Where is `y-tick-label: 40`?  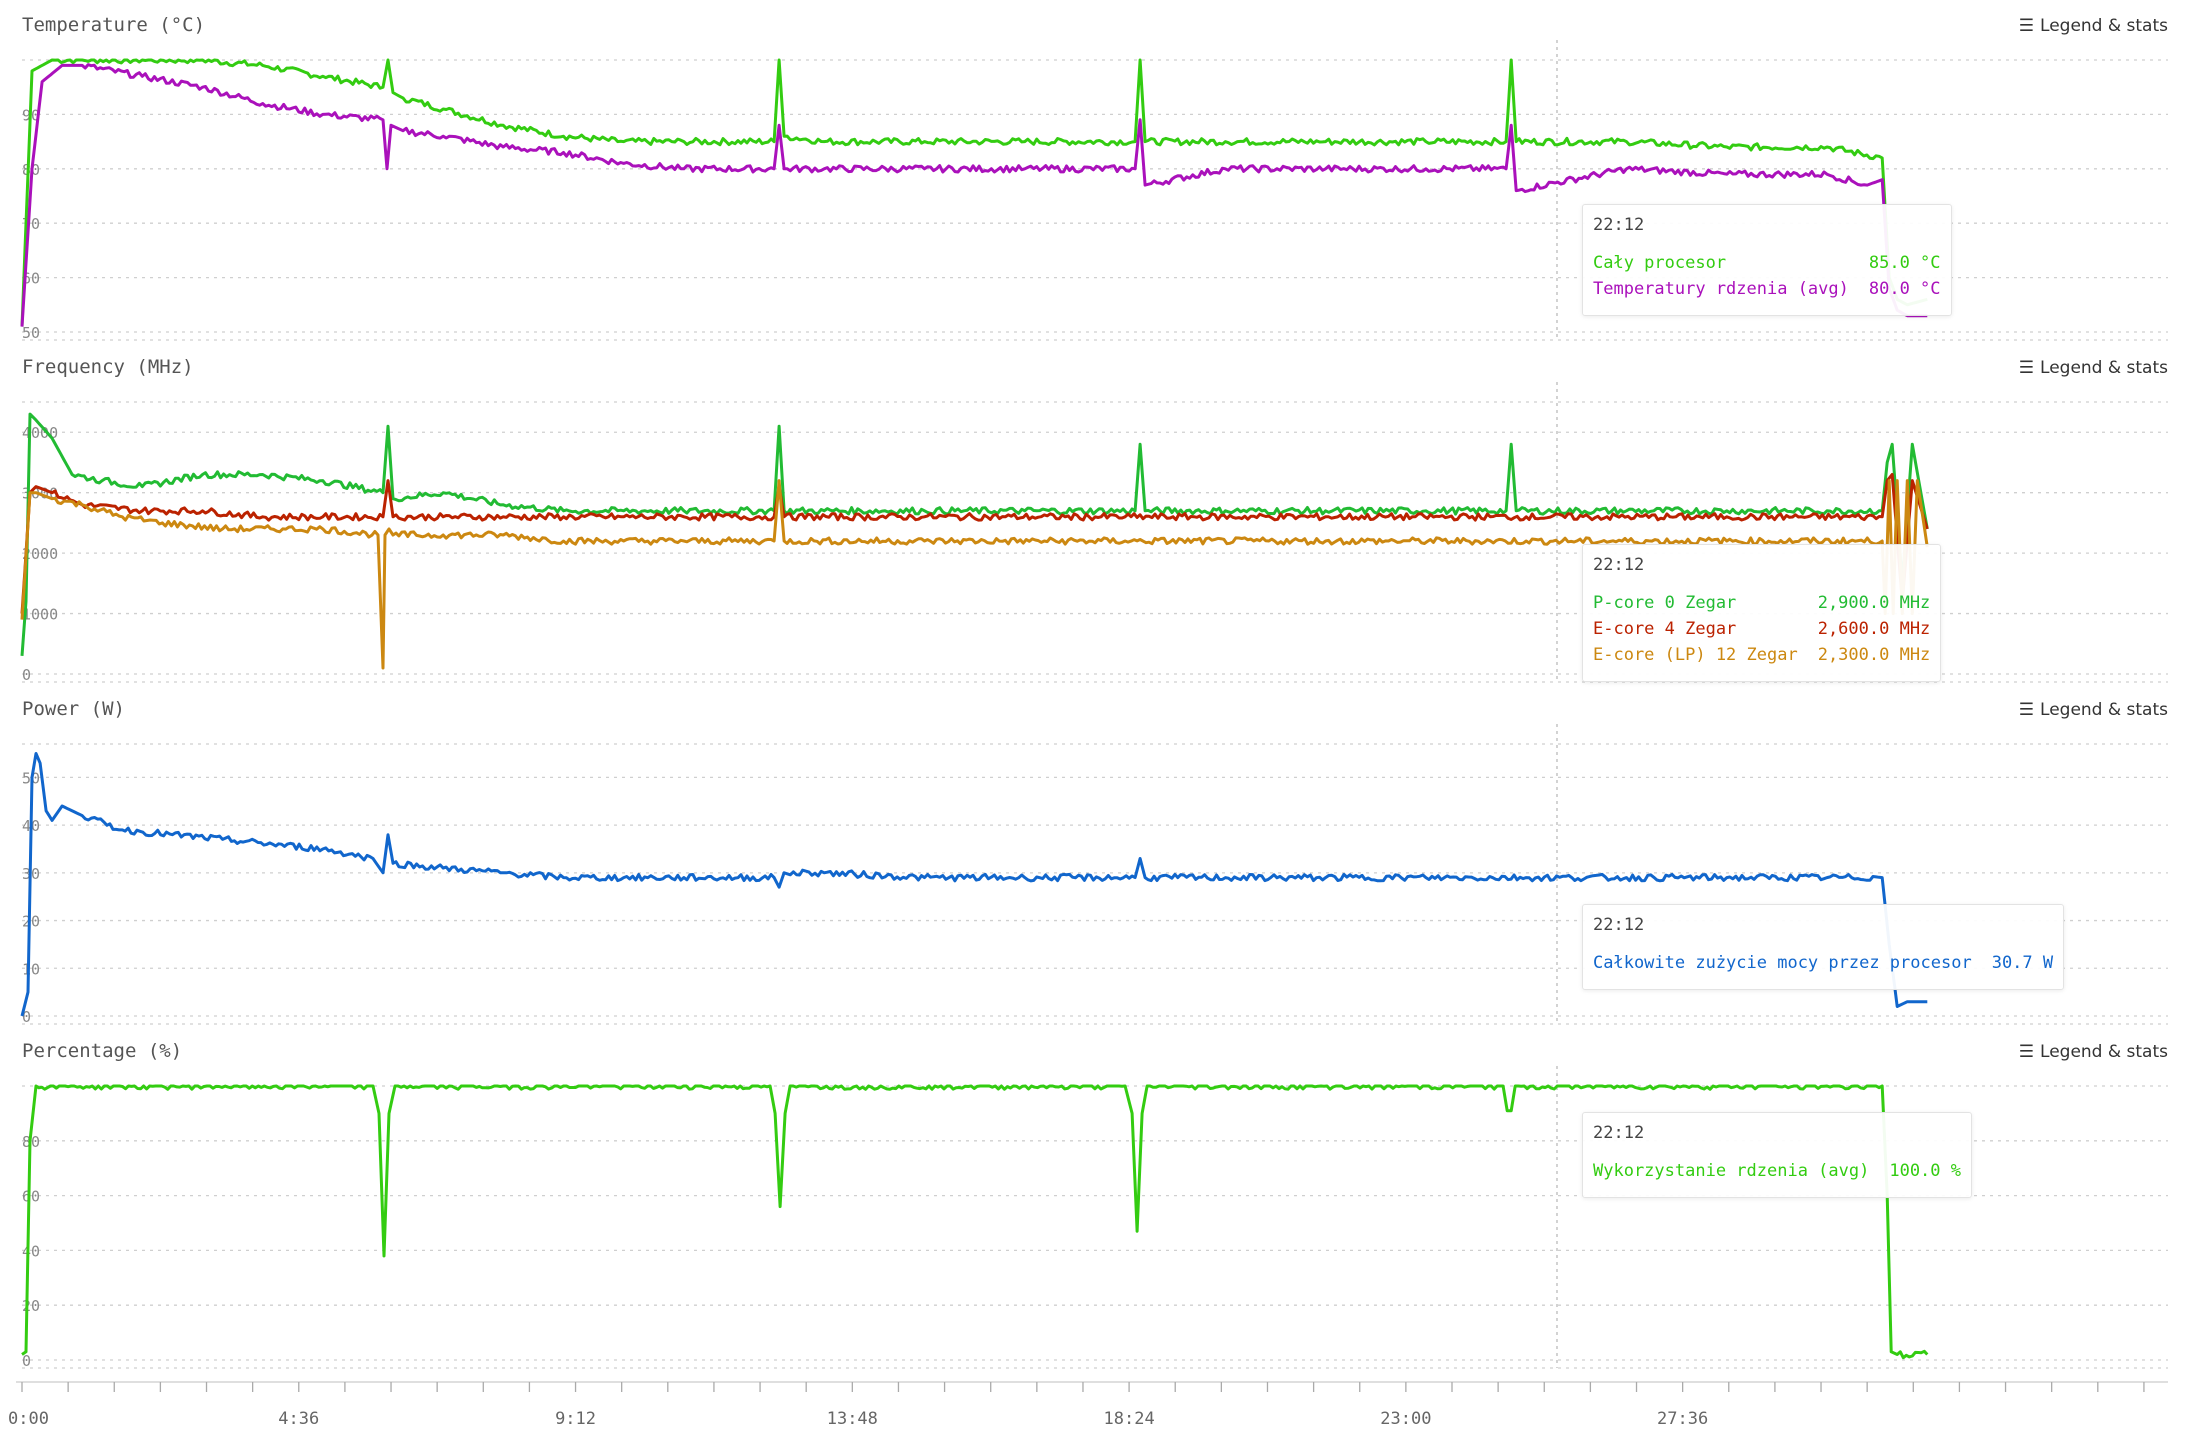
y-tick-label: 40 is located at coordinates (31, 1251).